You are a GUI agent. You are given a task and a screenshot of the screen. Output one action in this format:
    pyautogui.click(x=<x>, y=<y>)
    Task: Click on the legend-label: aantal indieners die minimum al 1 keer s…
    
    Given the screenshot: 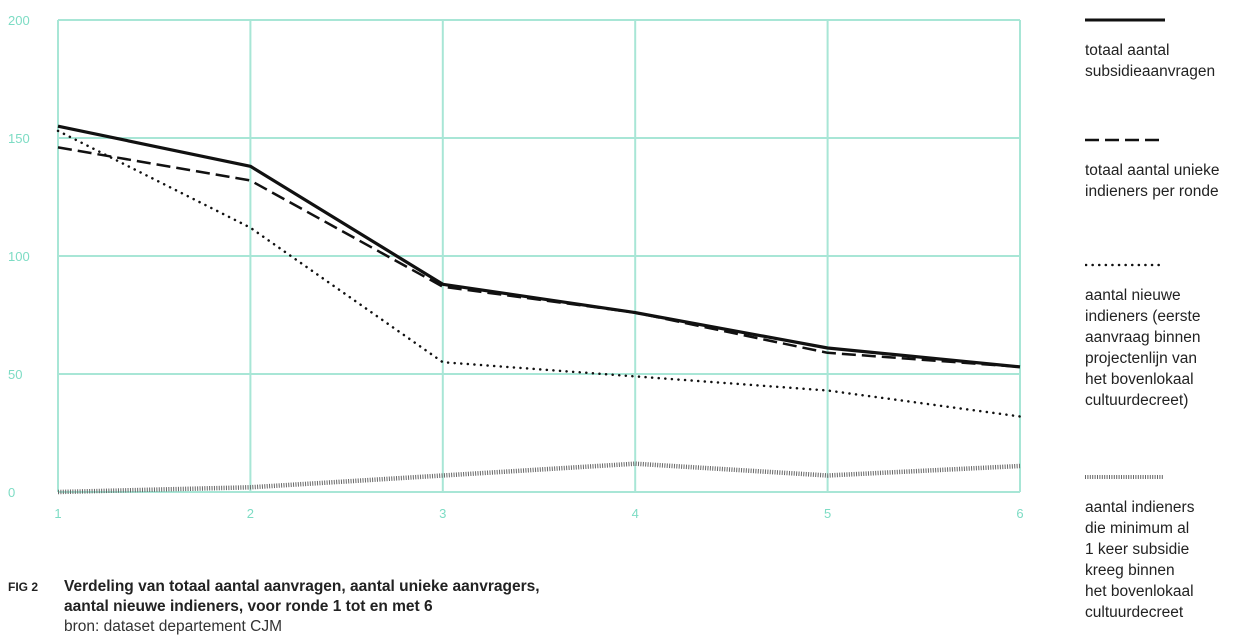 What is the action you would take?
    pyautogui.click(x=1140, y=560)
    